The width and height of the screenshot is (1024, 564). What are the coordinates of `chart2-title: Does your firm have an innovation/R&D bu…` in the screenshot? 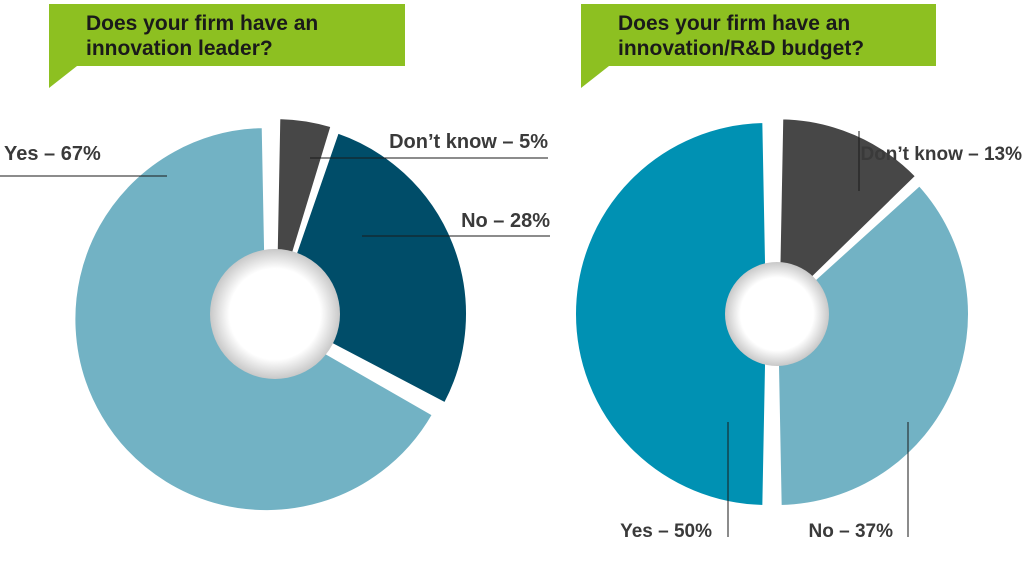 It's located at (741, 36).